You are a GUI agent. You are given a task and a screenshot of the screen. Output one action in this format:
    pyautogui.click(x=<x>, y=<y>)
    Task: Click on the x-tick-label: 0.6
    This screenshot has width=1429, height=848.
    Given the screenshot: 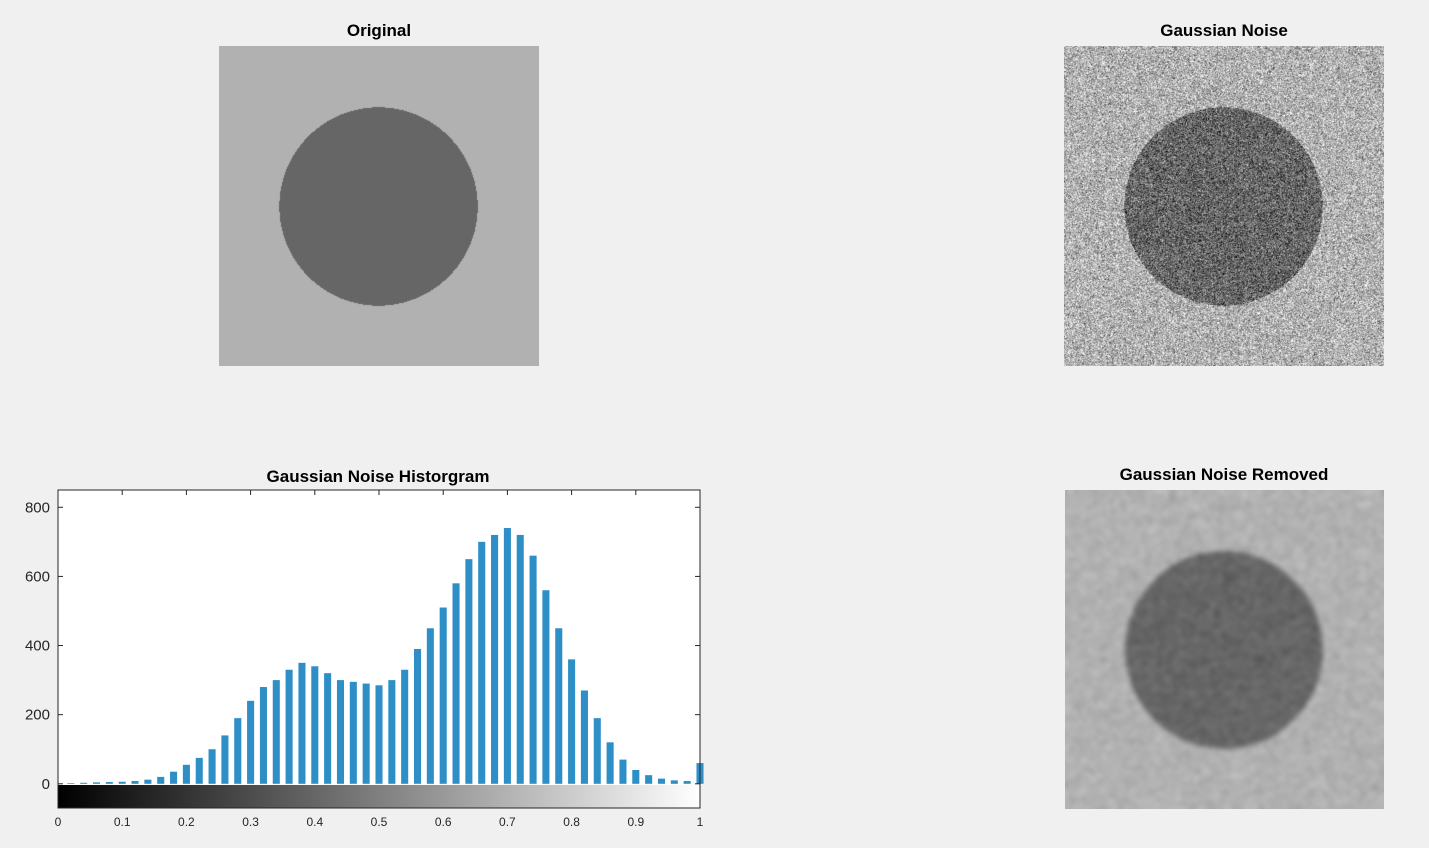 What is the action you would take?
    pyautogui.click(x=443, y=822)
    